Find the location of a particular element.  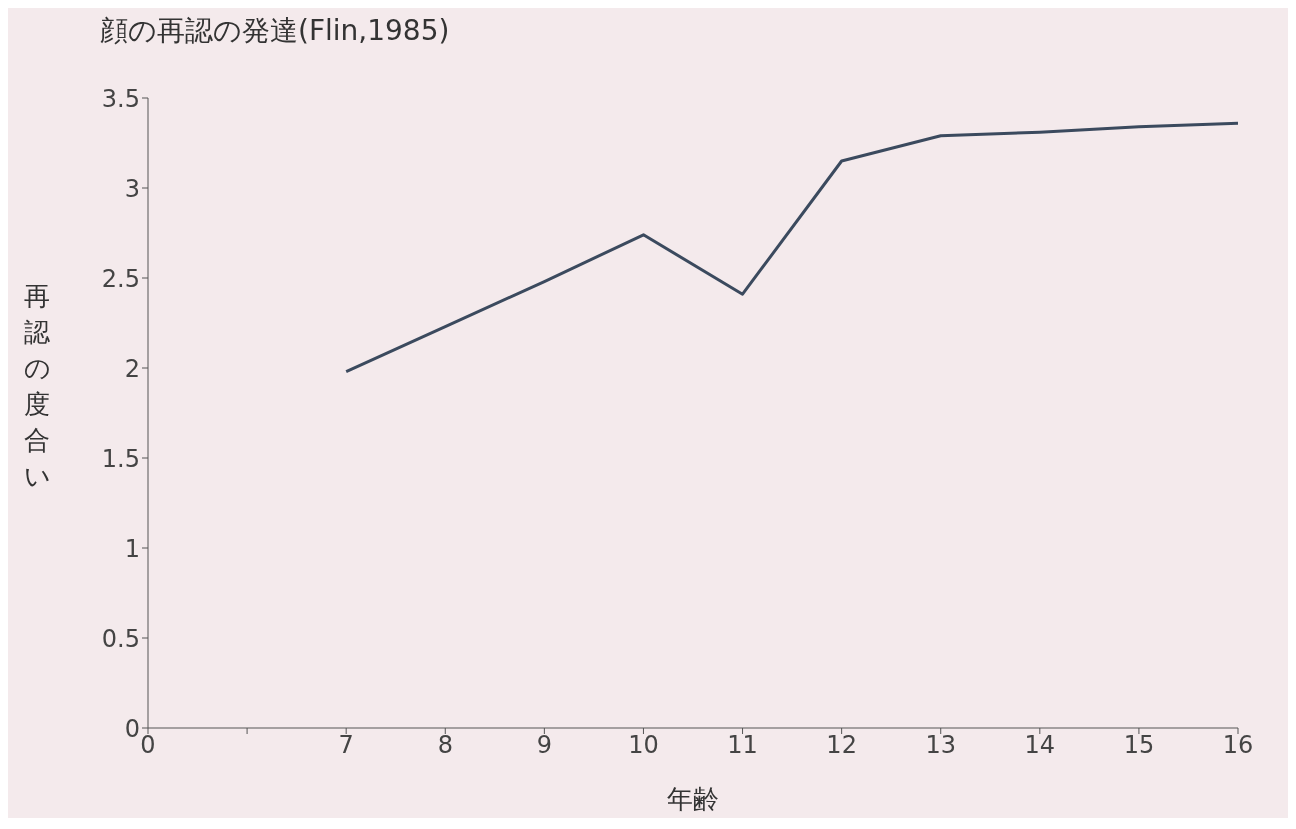

y-axis-title: 再認の度合い is located at coordinates (37, 386).